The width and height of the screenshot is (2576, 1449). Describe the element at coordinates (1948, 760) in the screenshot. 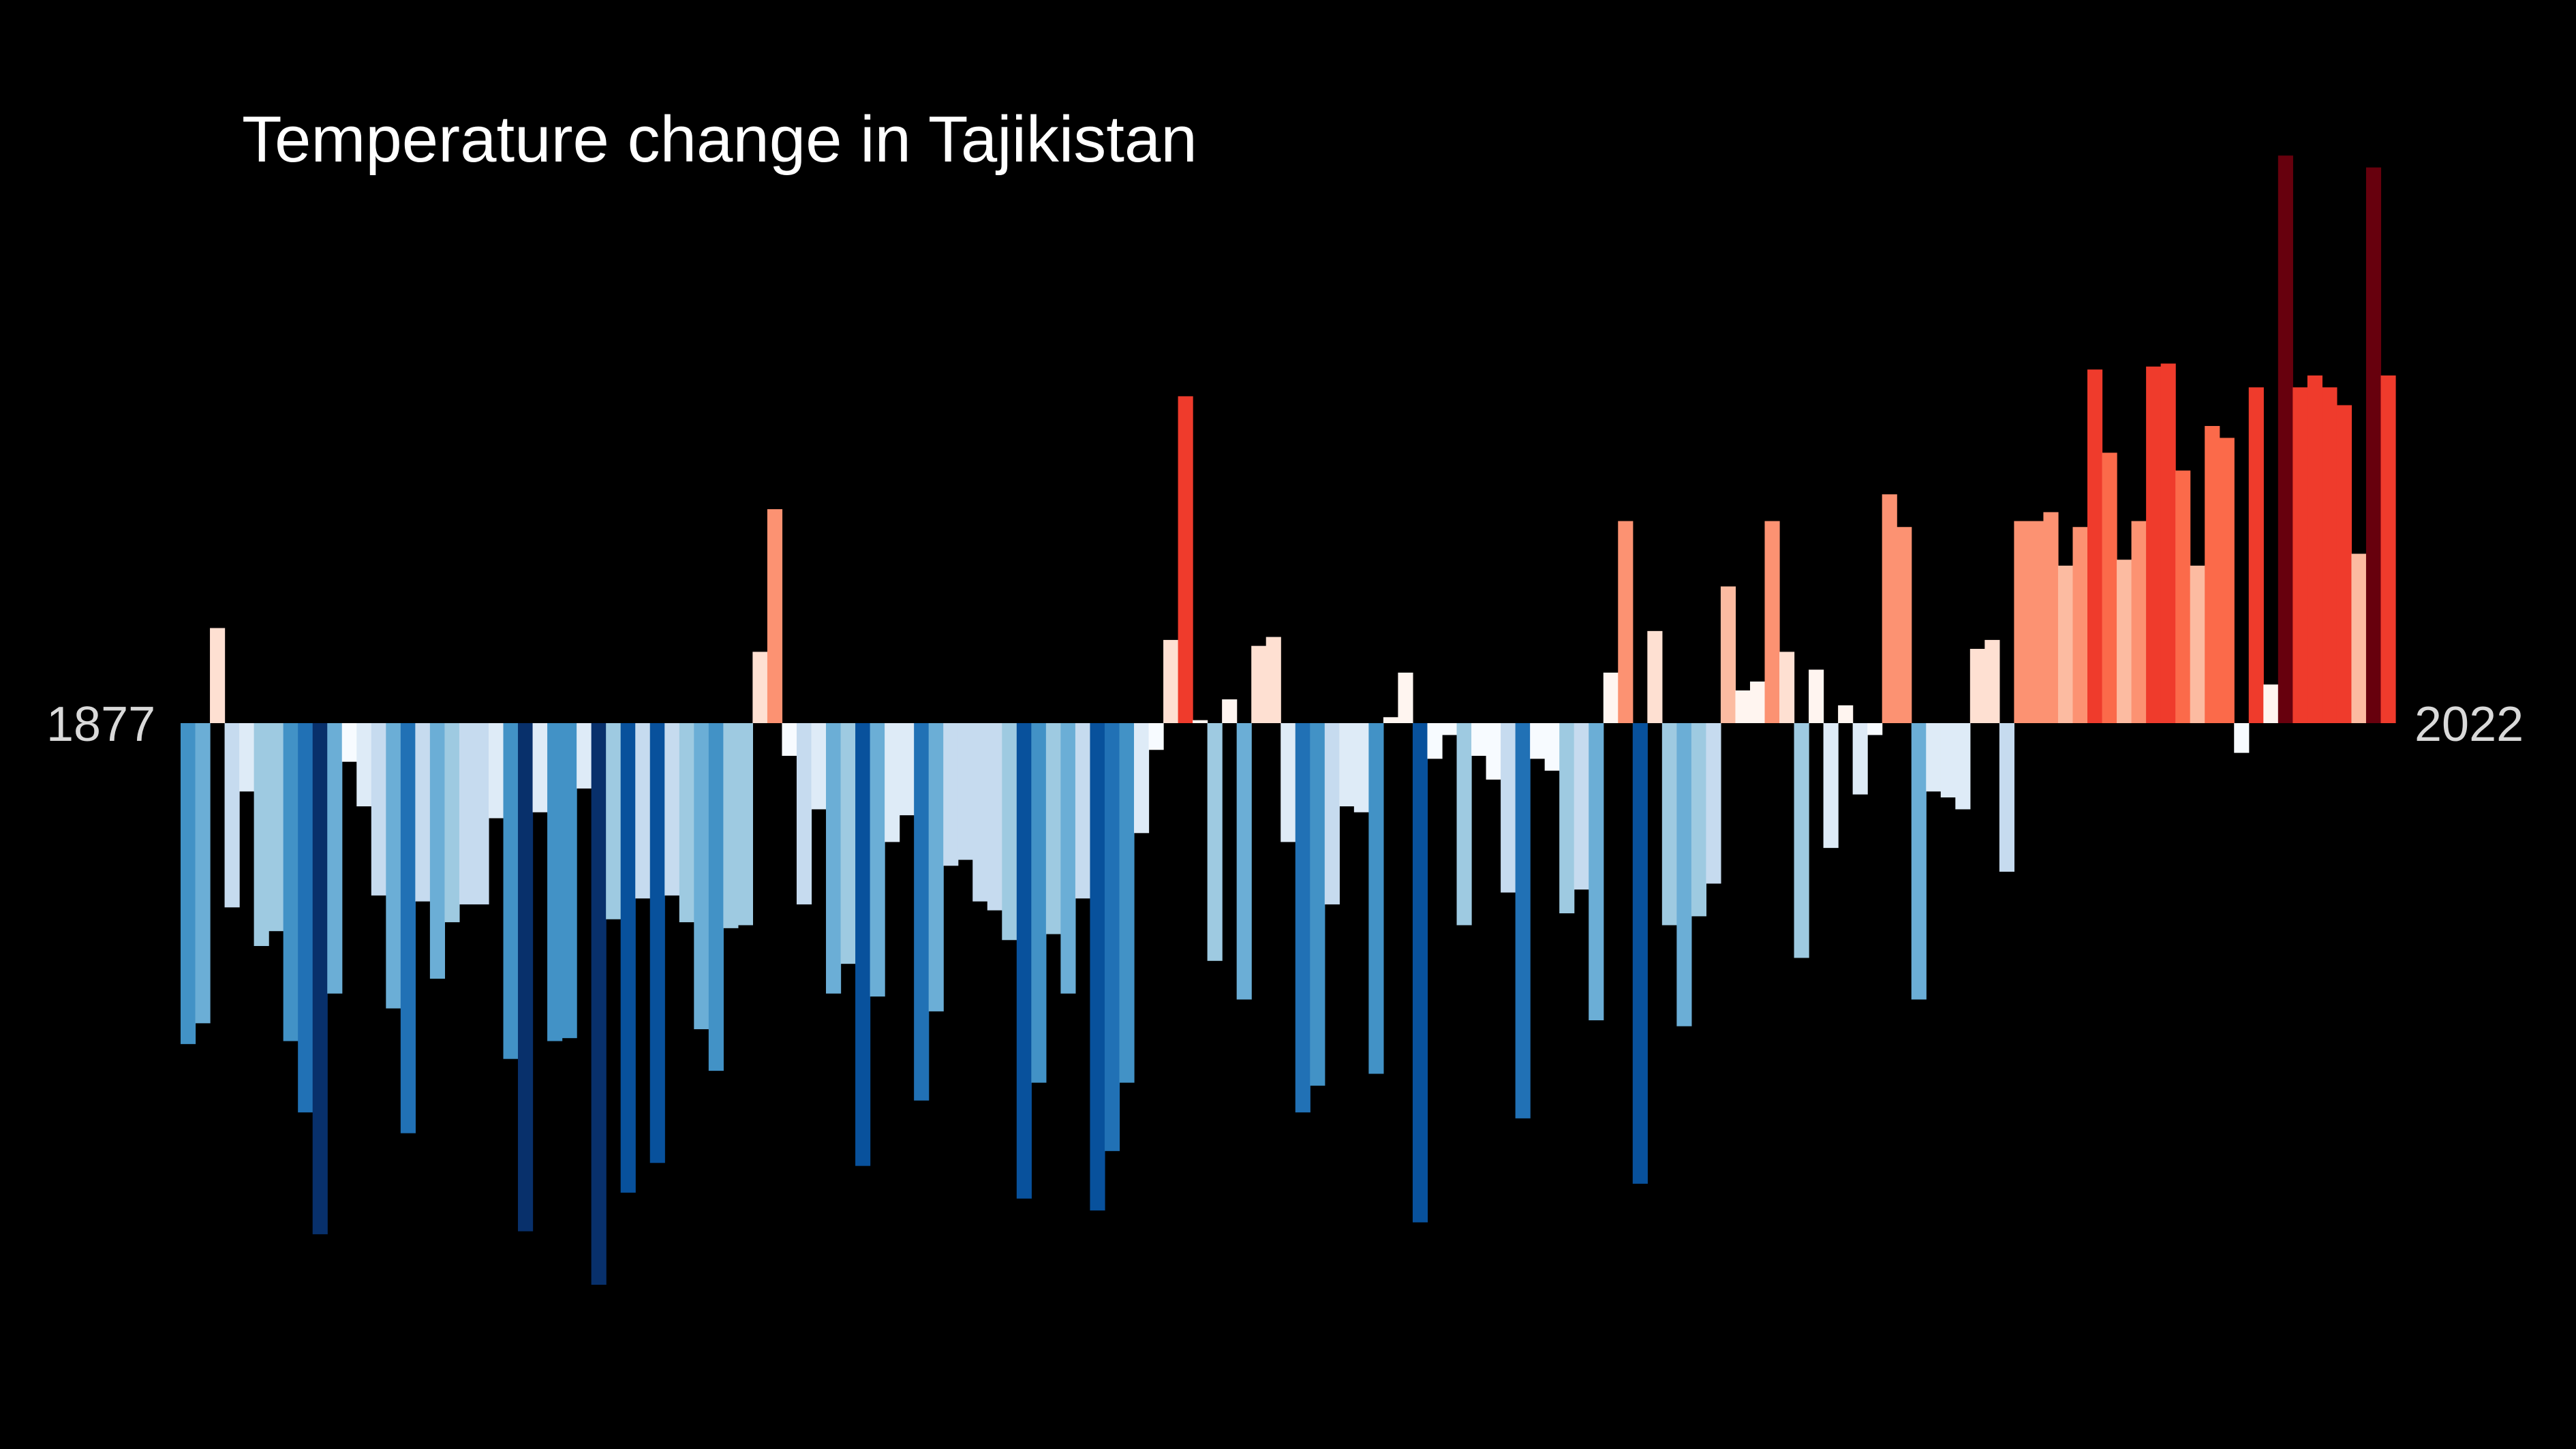

I see `bar-1997` at that location.